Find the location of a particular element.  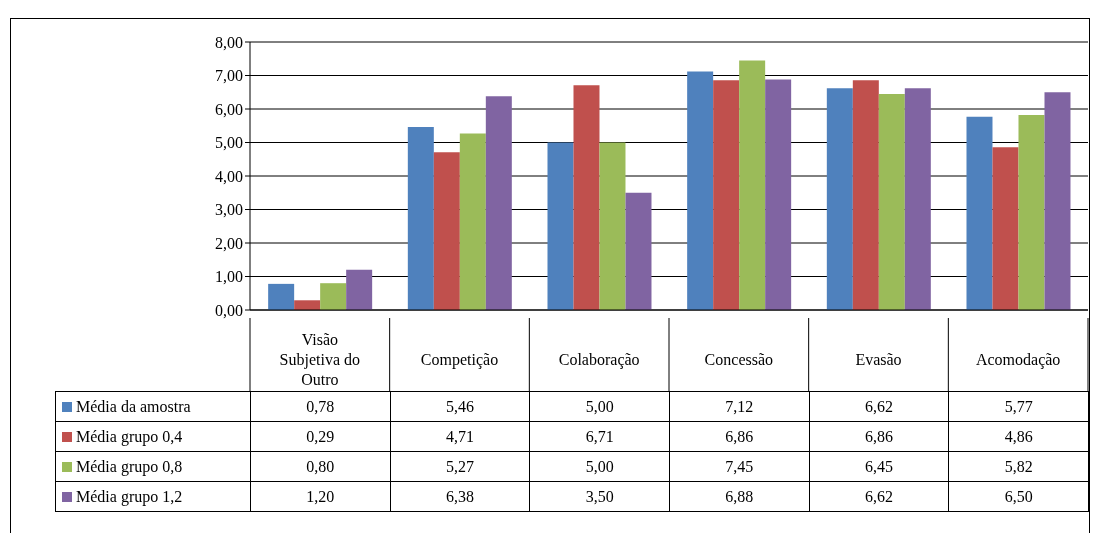

y-tick-label: 7,00 is located at coordinates (229, 76).